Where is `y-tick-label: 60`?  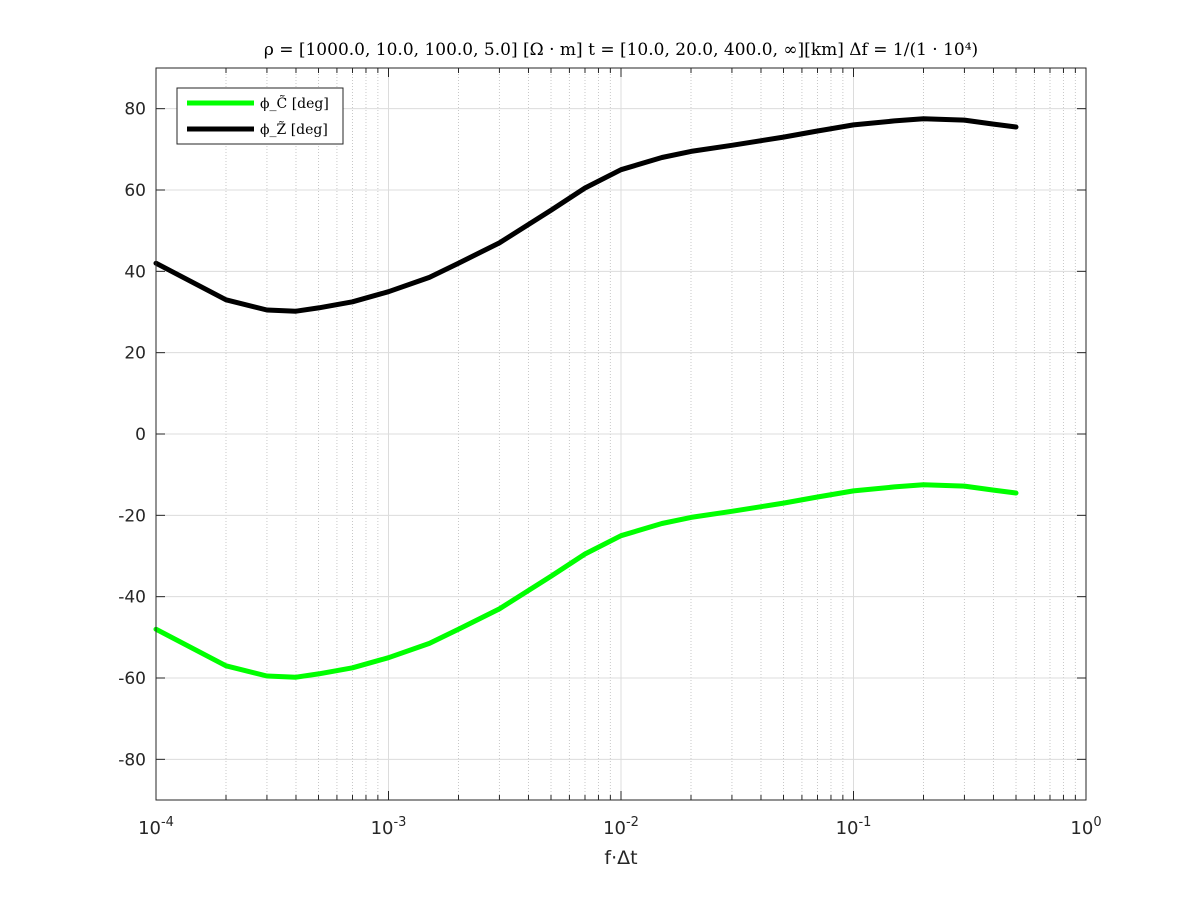 y-tick-label: 60 is located at coordinates (135, 191).